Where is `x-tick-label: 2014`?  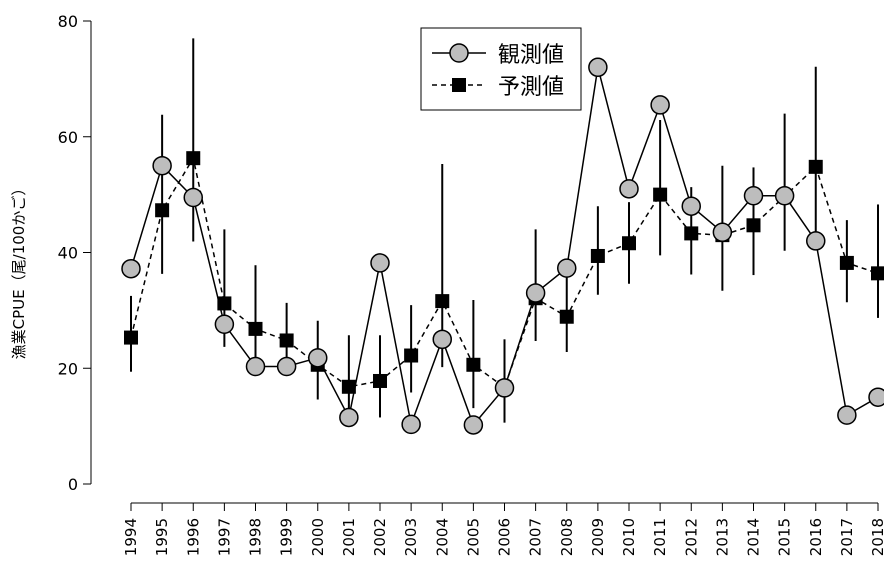
x-tick-label: 2014 is located at coordinates (754, 537).